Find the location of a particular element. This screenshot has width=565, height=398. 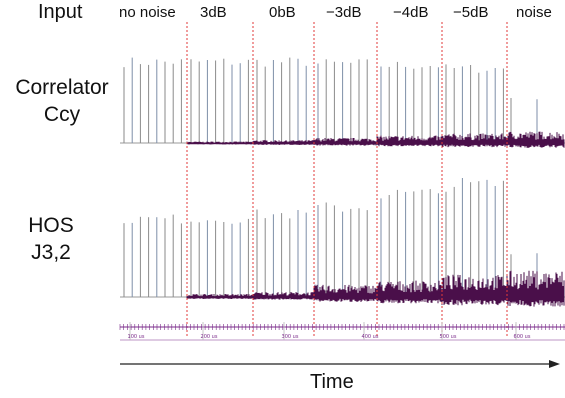

segment-label-minus-4db: −4dB is located at coordinates (411, 12).